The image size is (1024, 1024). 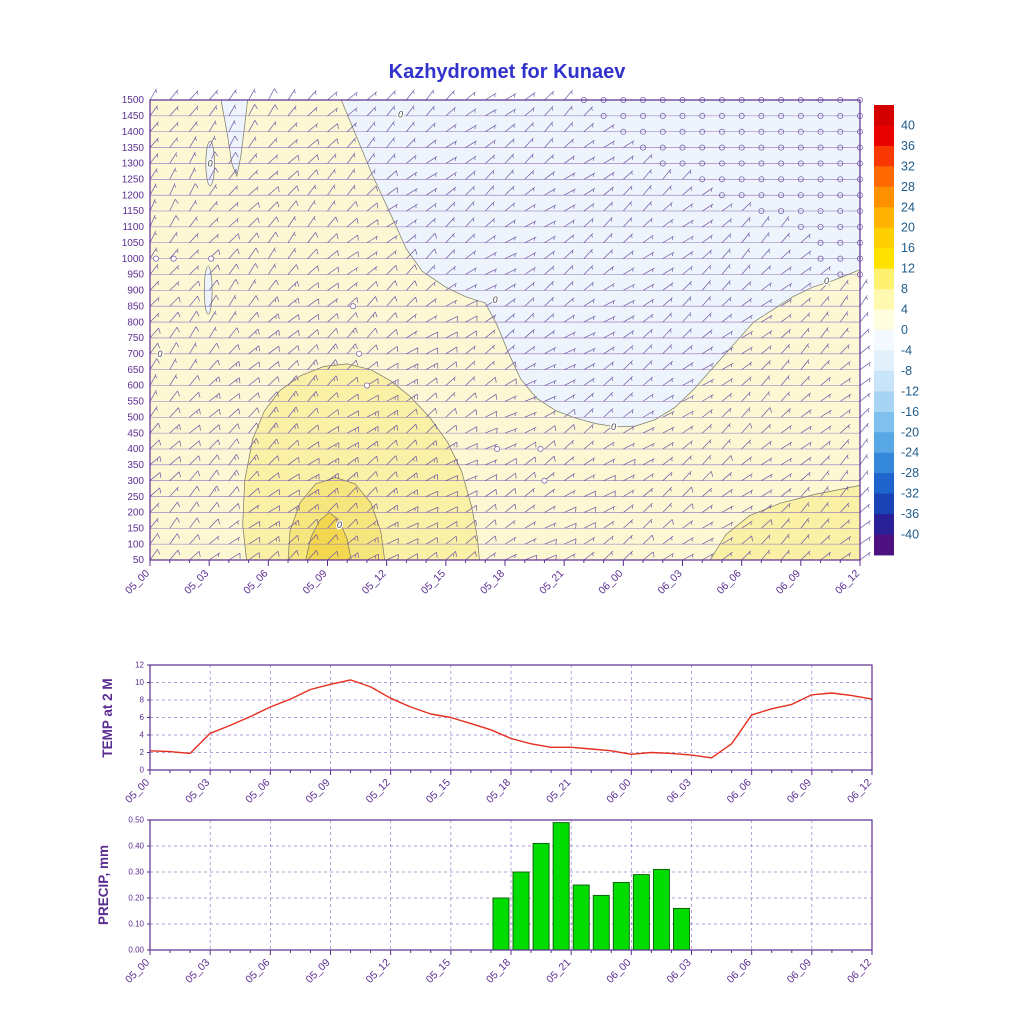 What do you see at coordinates (788, 582) in the screenshot?
I see `time-label: 06_09` at bounding box center [788, 582].